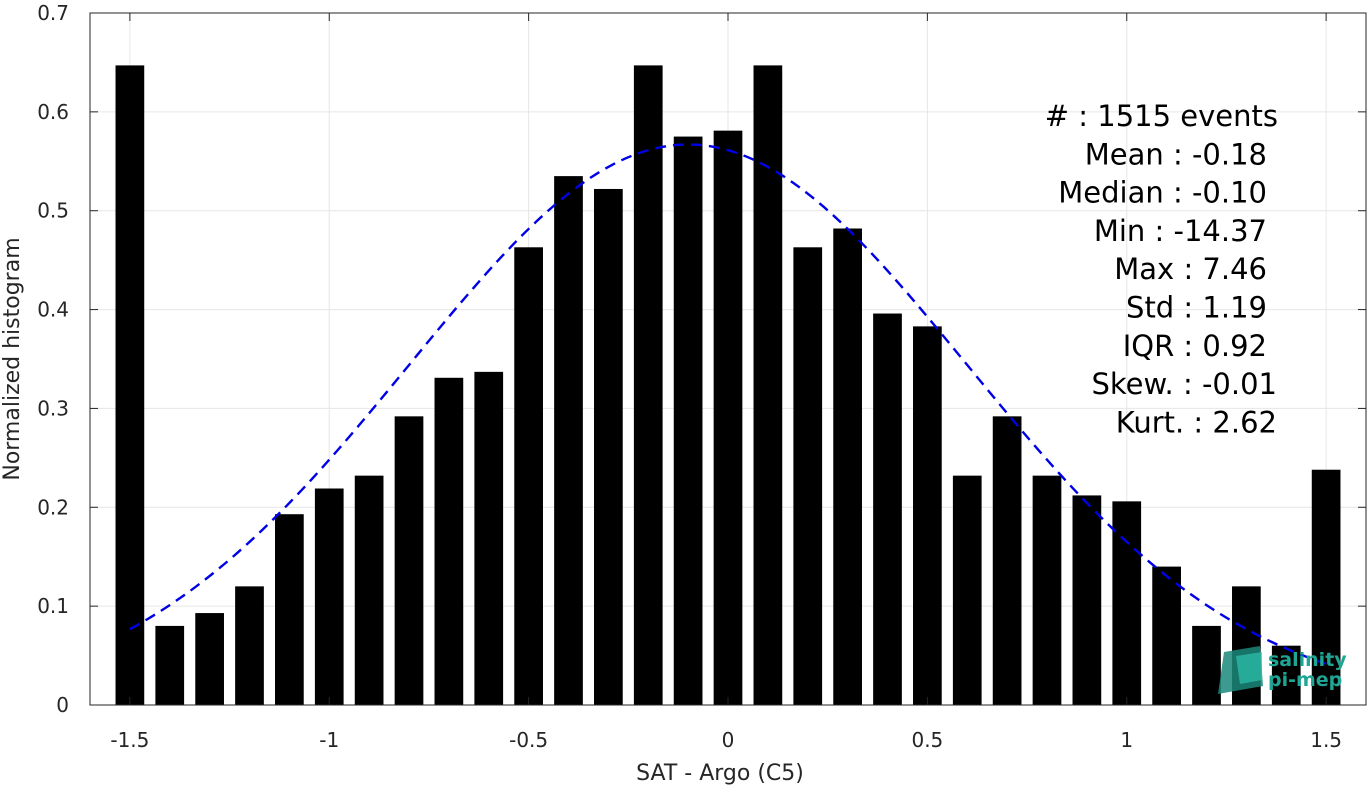 This screenshot has width=1367, height=787. I want to click on stat-line: IQR : 0.92, so click(1195, 346).